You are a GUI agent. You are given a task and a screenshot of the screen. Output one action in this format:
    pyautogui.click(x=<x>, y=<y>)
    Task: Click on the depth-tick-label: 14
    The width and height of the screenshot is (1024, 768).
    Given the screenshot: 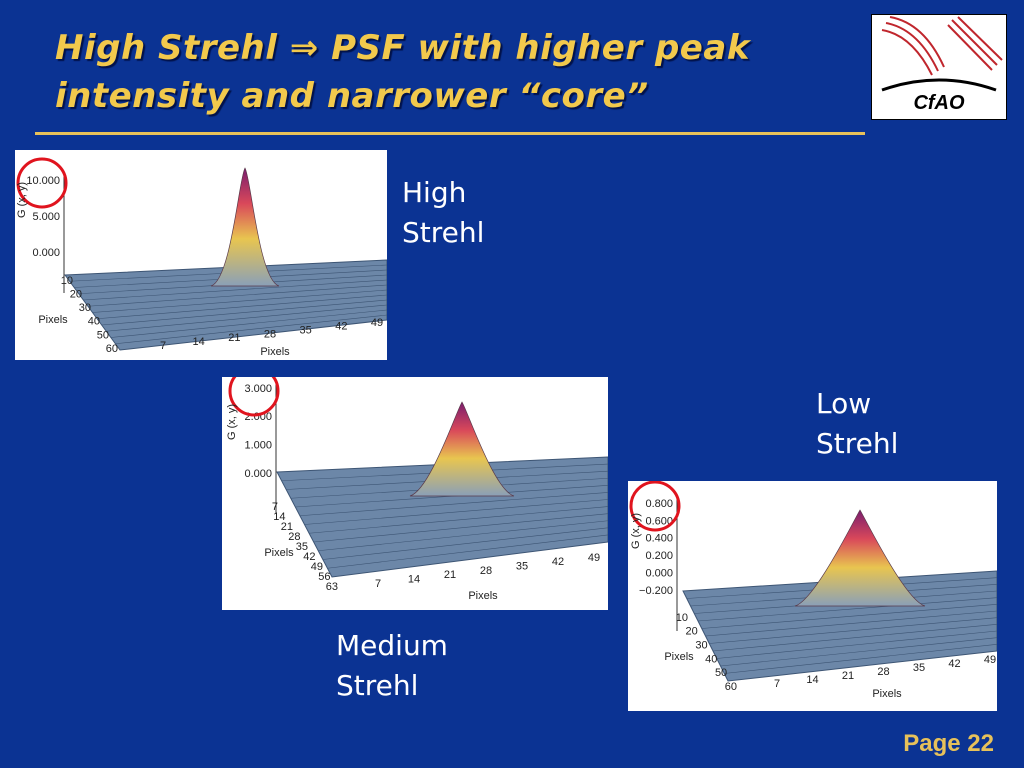 What is the action you would take?
    pyautogui.click(x=279, y=517)
    